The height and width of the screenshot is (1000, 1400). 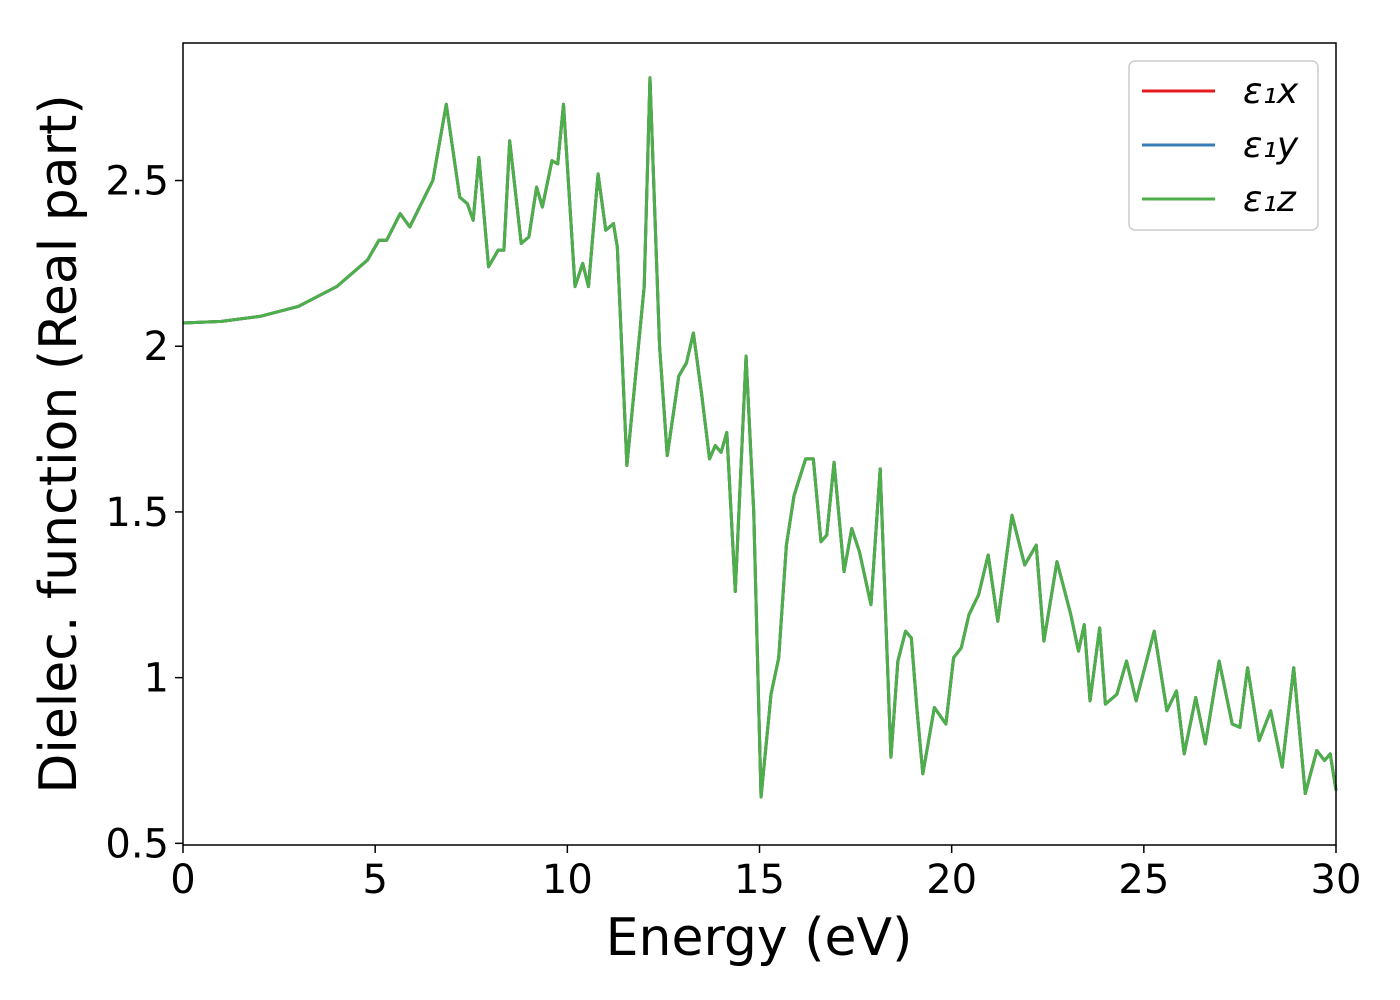 What do you see at coordinates (1223, 145) in the screenshot?
I see `legend-box` at bounding box center [1223, 145].